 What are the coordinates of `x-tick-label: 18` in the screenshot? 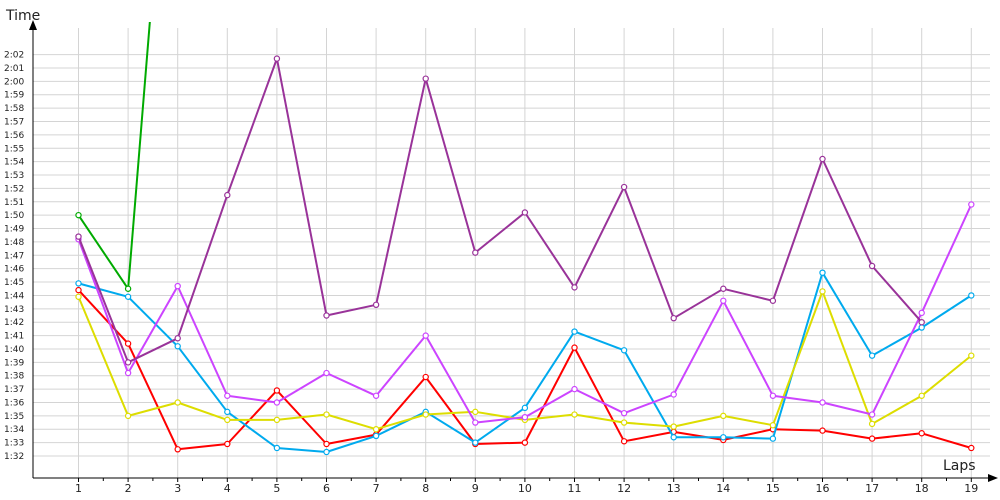 It's located at (922, 488).